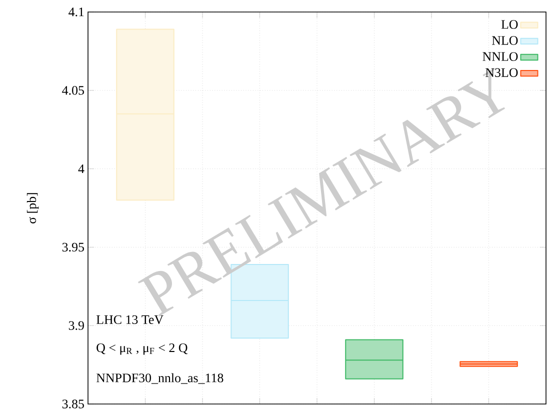  Describe the element at coordinates (73, 247) in the screenshot. I see `y-tick-label: 3.95` at that location.